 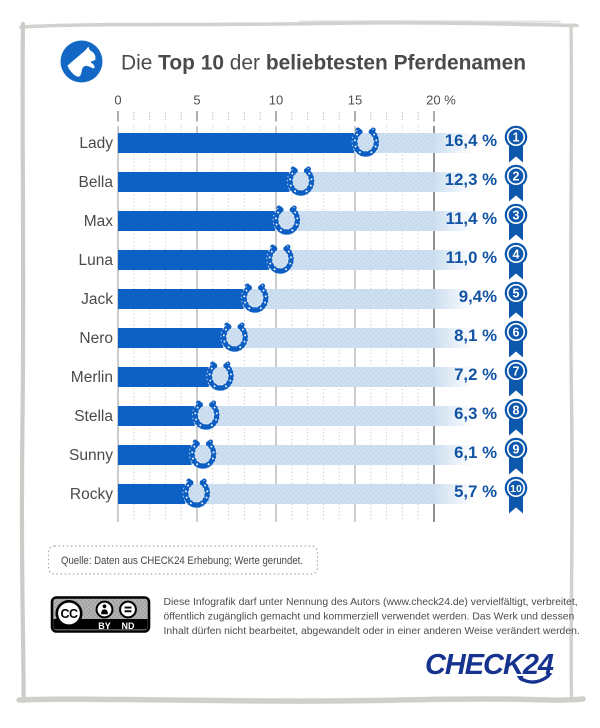 What do you see at coordinates (475, 413) in the screenshot?
I see `svg-text: 6,3 %` at bounding box center [475, 413].